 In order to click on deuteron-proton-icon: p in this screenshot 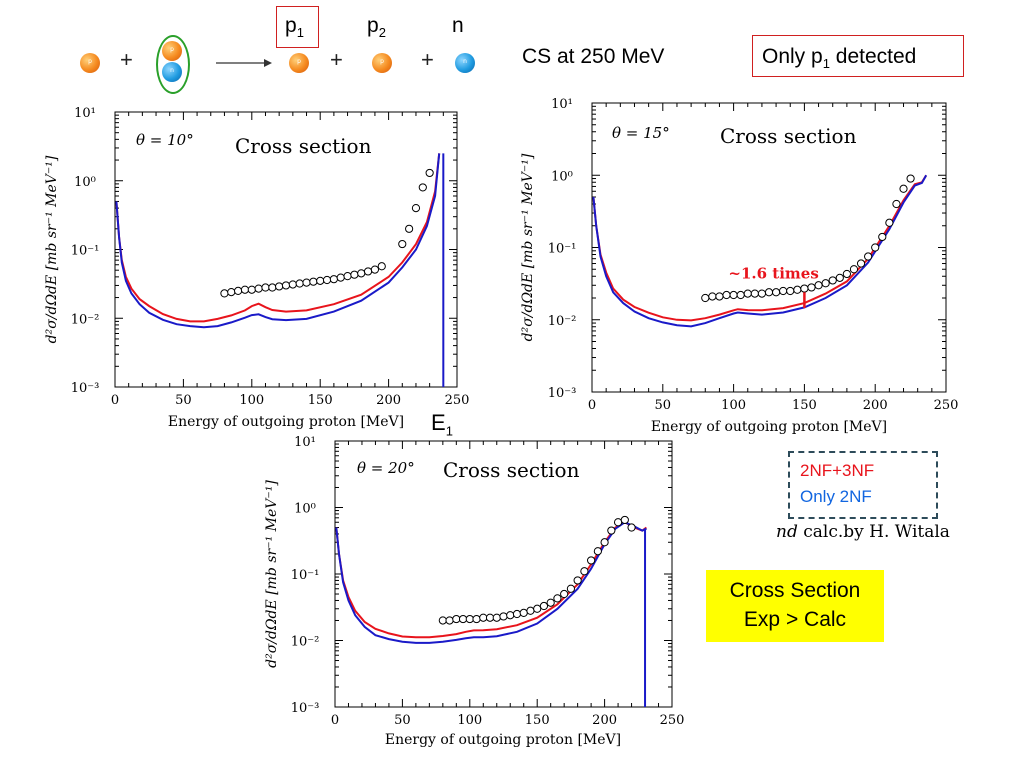, I will do `click(172, 51)`.